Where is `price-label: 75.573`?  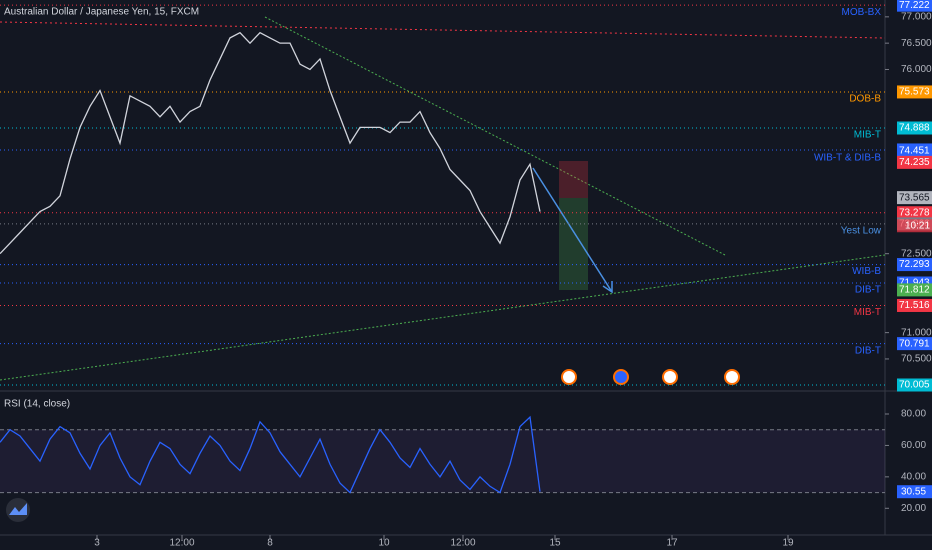 price-label: 75.573 is located at coordinates (914, 92).